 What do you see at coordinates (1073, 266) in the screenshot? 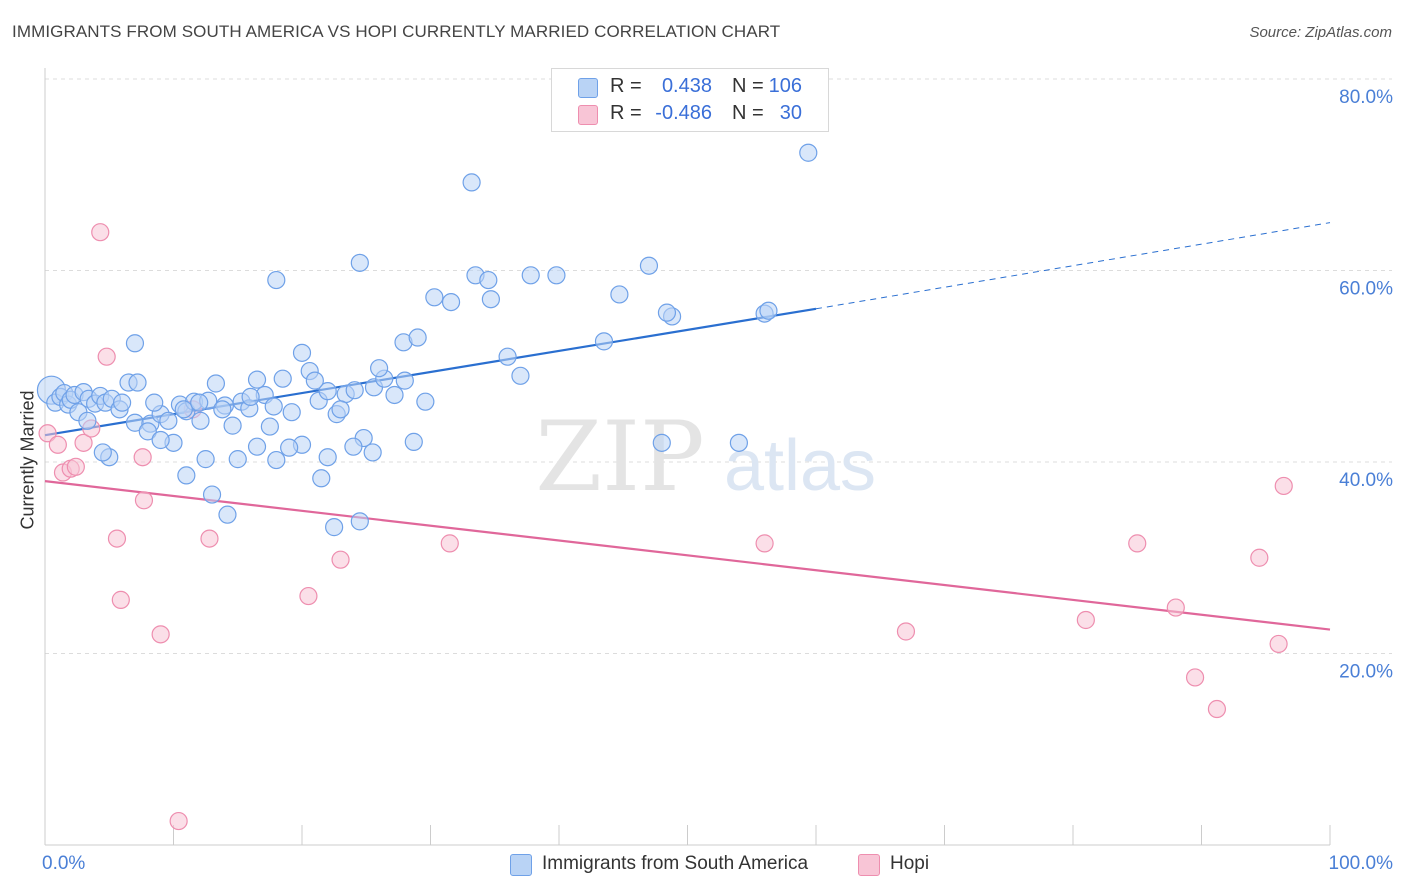
I see `south-america-trend-extension` at bounding box center [1073, 266].